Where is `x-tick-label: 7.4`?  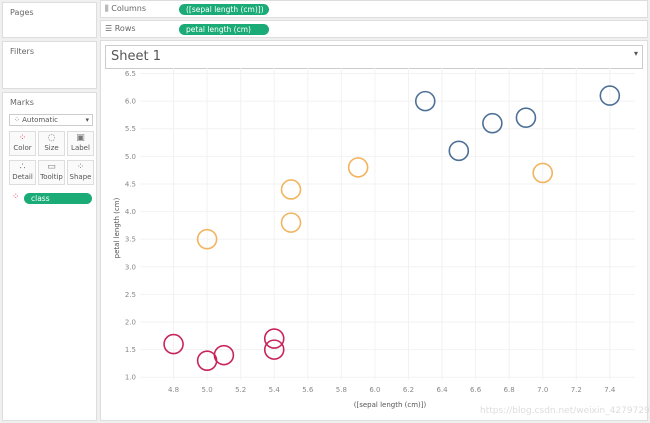 x-tick-label: 7.4 is located at coordinates (610, 390).